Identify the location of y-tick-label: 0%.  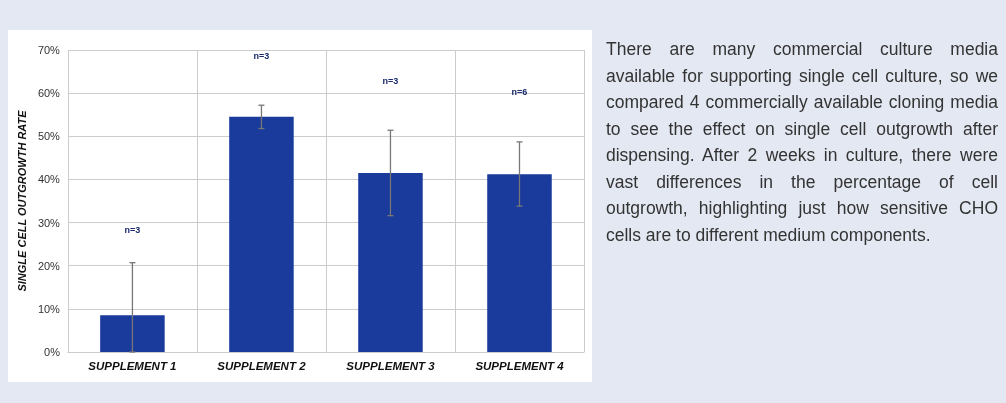
(52, 352).